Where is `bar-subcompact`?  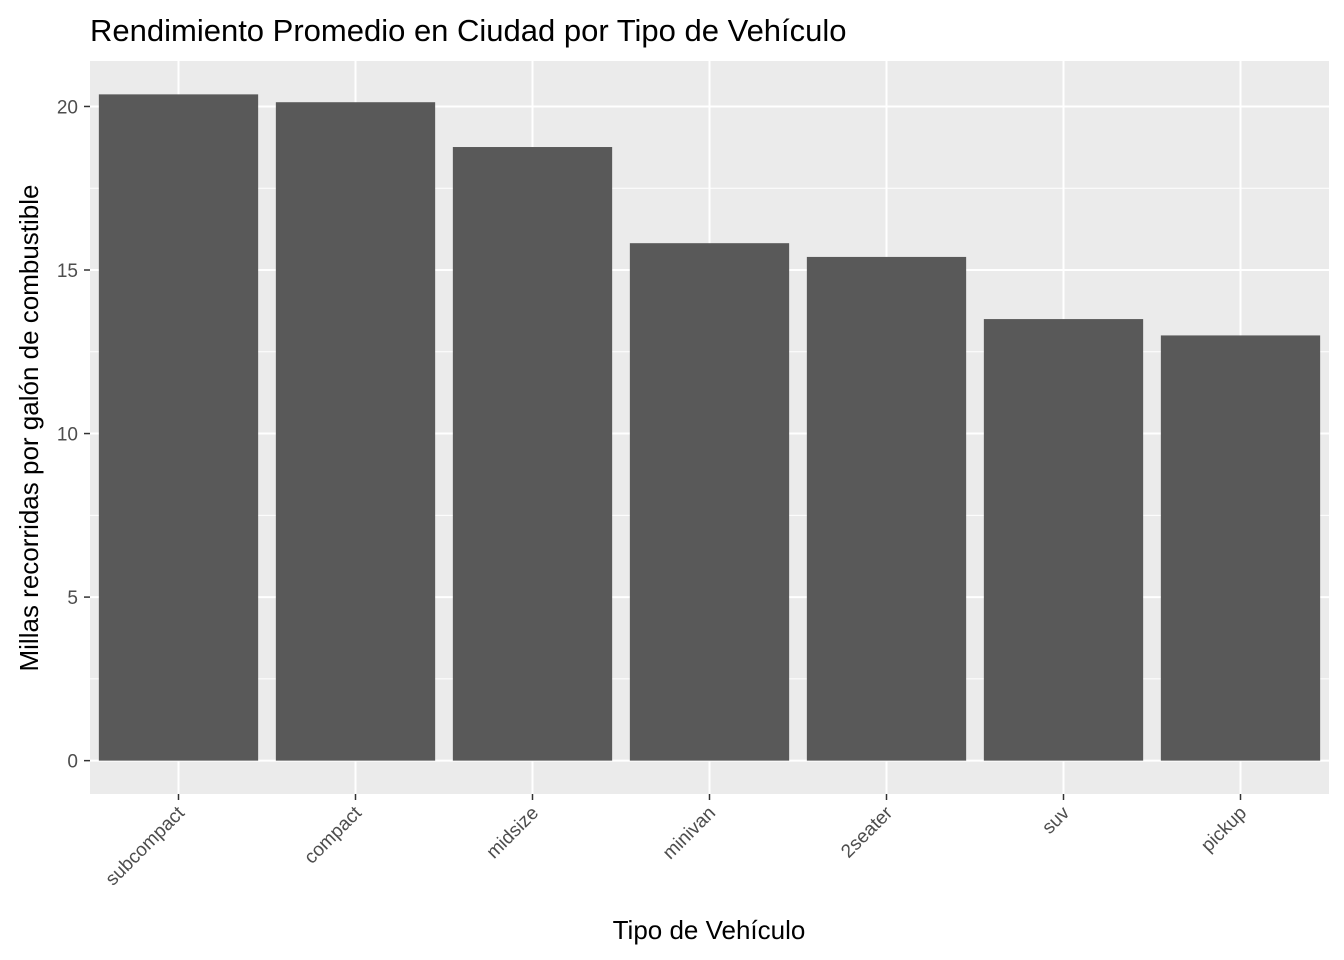 bar-subcompact is located at coordinates (178, 427).